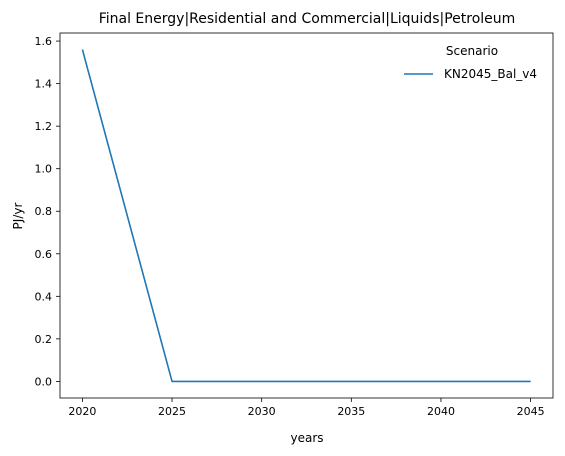  Describe the element at coordinates (44, 126) in the screenshot. I see `y-tick-label: 1.2` at that location.